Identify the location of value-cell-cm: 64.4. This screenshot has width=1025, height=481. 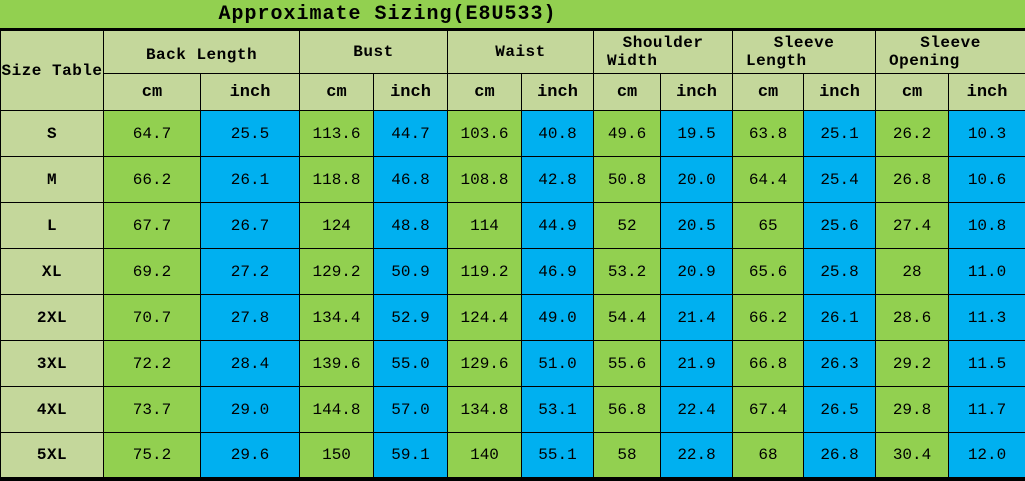
(768, 180).